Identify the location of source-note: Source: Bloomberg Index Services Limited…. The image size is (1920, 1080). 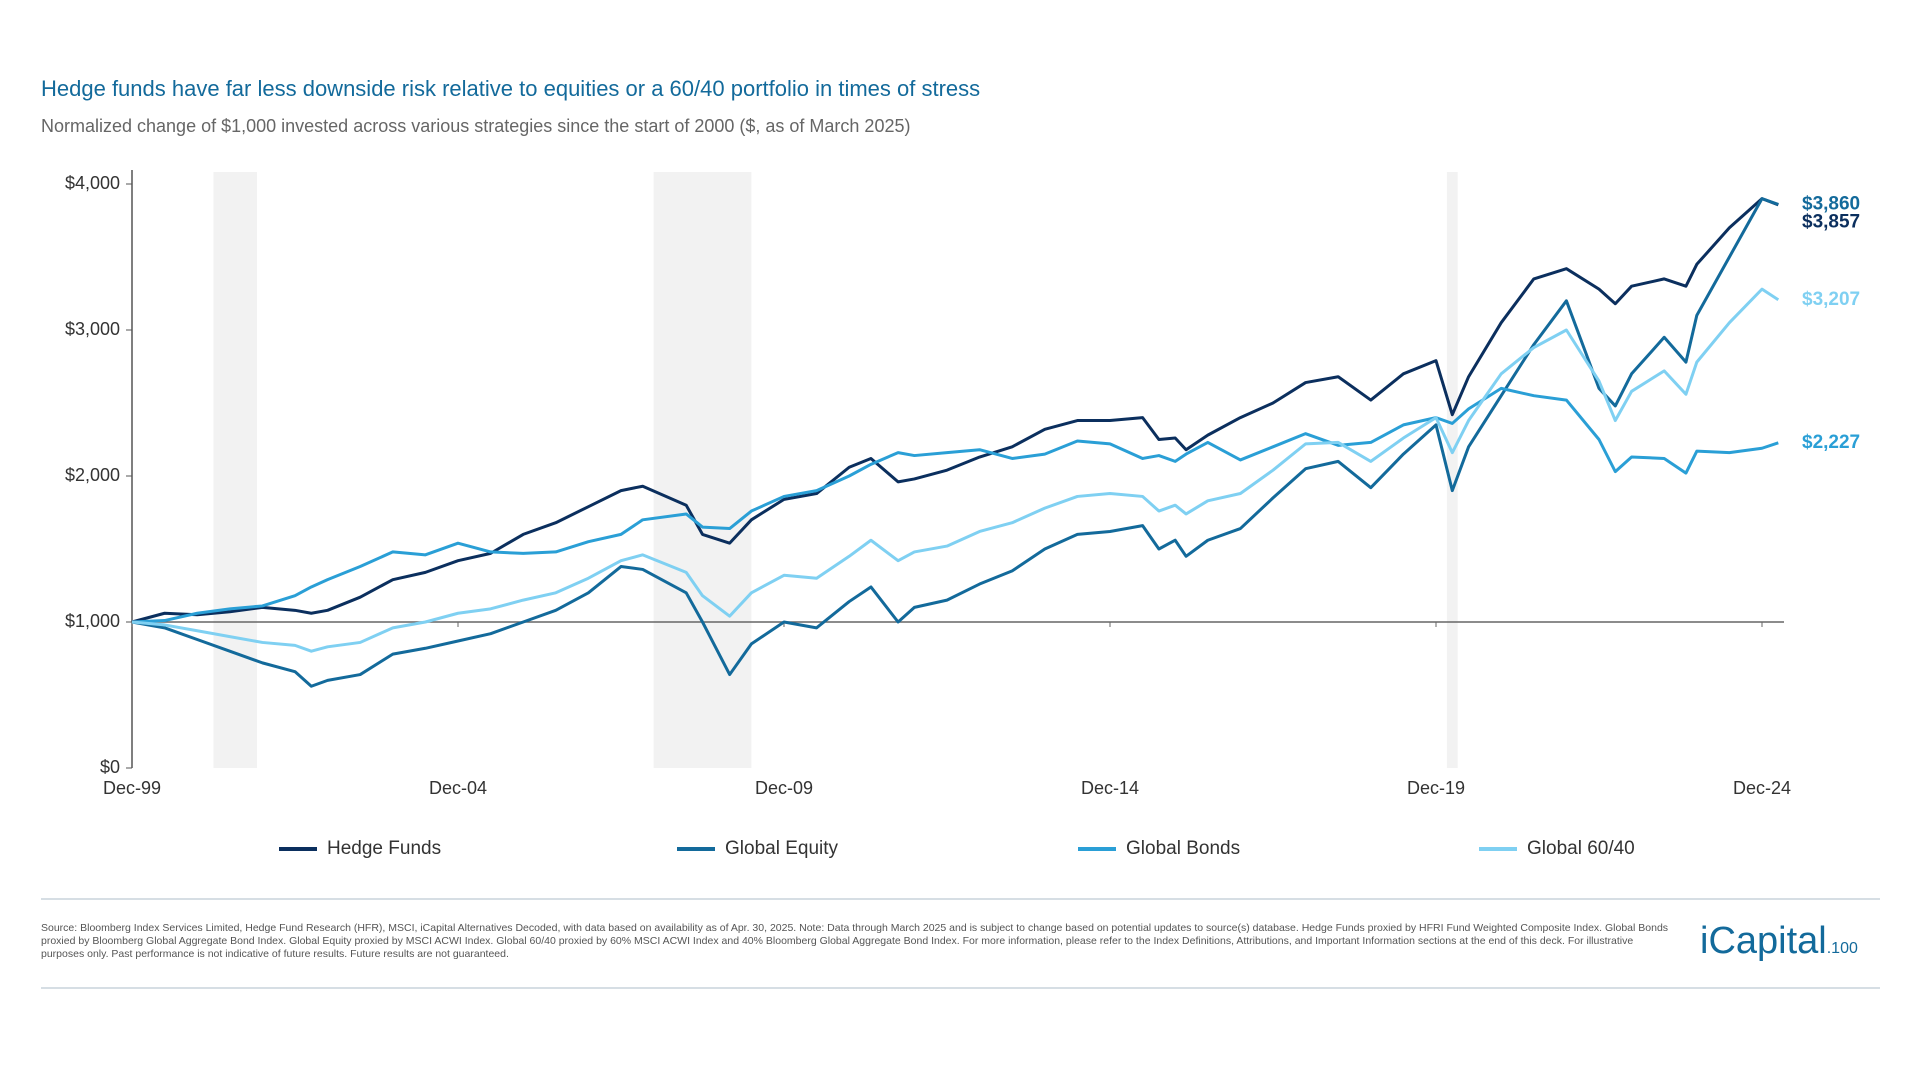
(855, 941).